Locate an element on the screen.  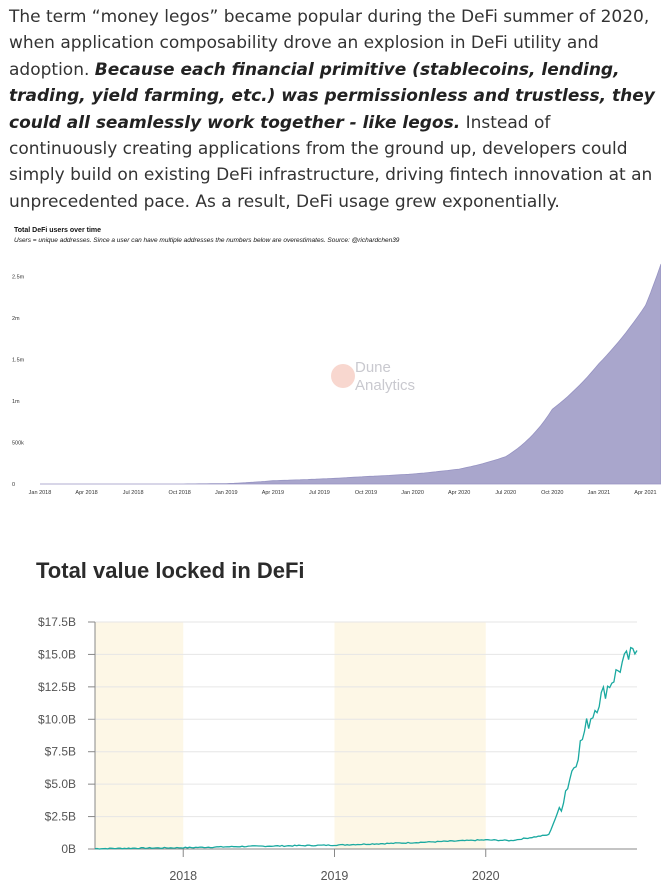
x-tick-label: Apr 2018 is located at coordinates (86, 493).